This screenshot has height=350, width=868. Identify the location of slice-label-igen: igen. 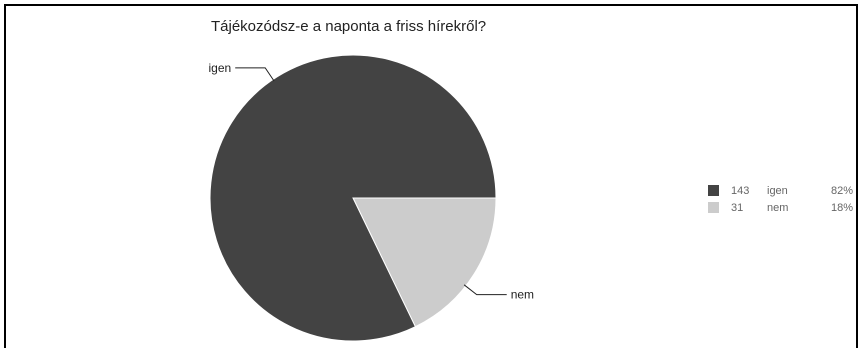
(220, 68).